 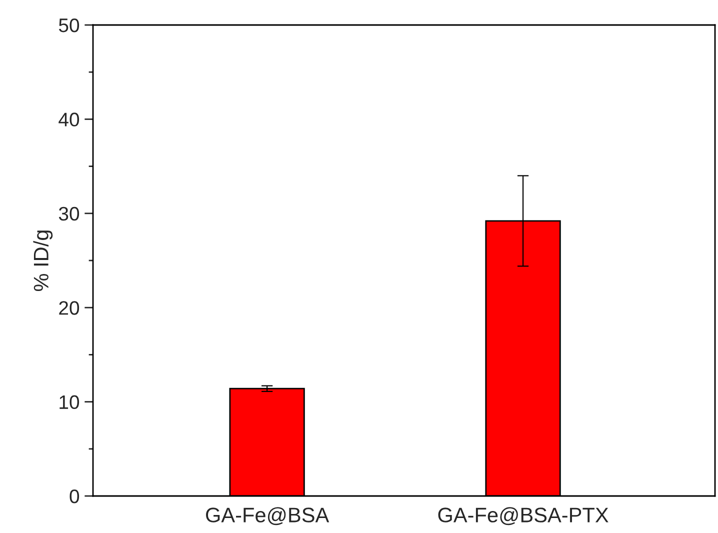 I want to click on y-tick-label: 50, so click(x=69, y=25).